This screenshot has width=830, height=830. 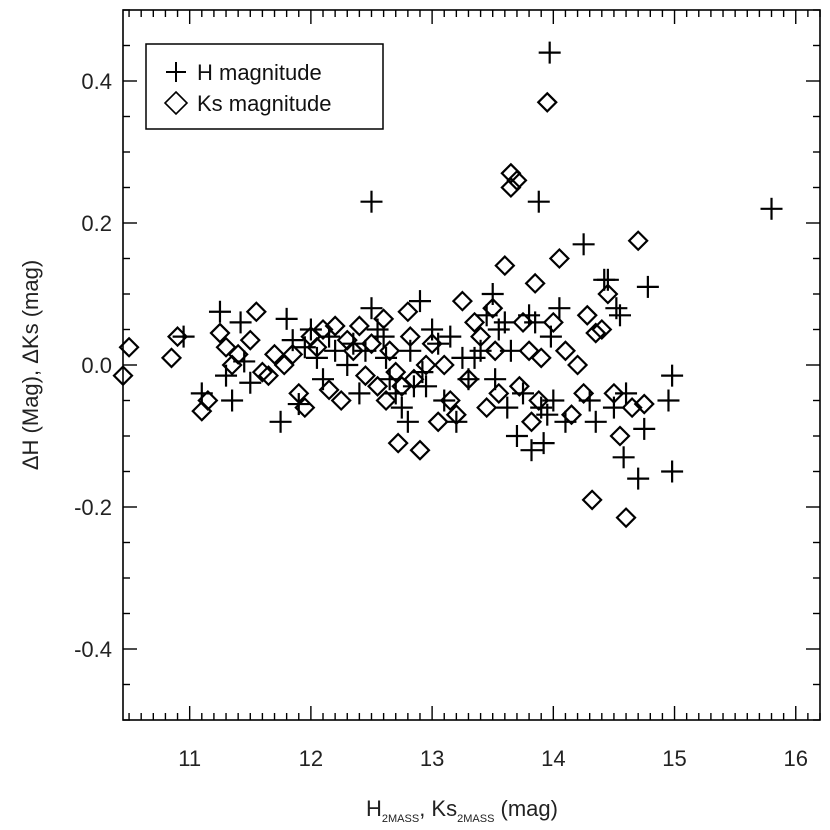 I want to click on legend-diamond-icon, so click(x=176, y=103).